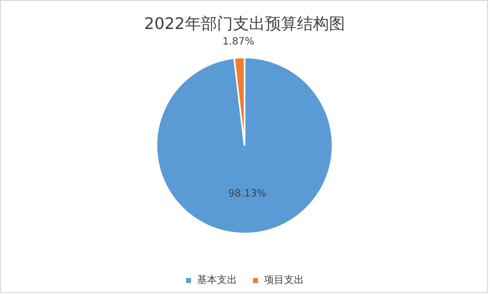 This screenshot has height=295, width=490. Describe the element at coordinates (247, 194) in the screenshot. I see `data-label: 98.13%` at that location.